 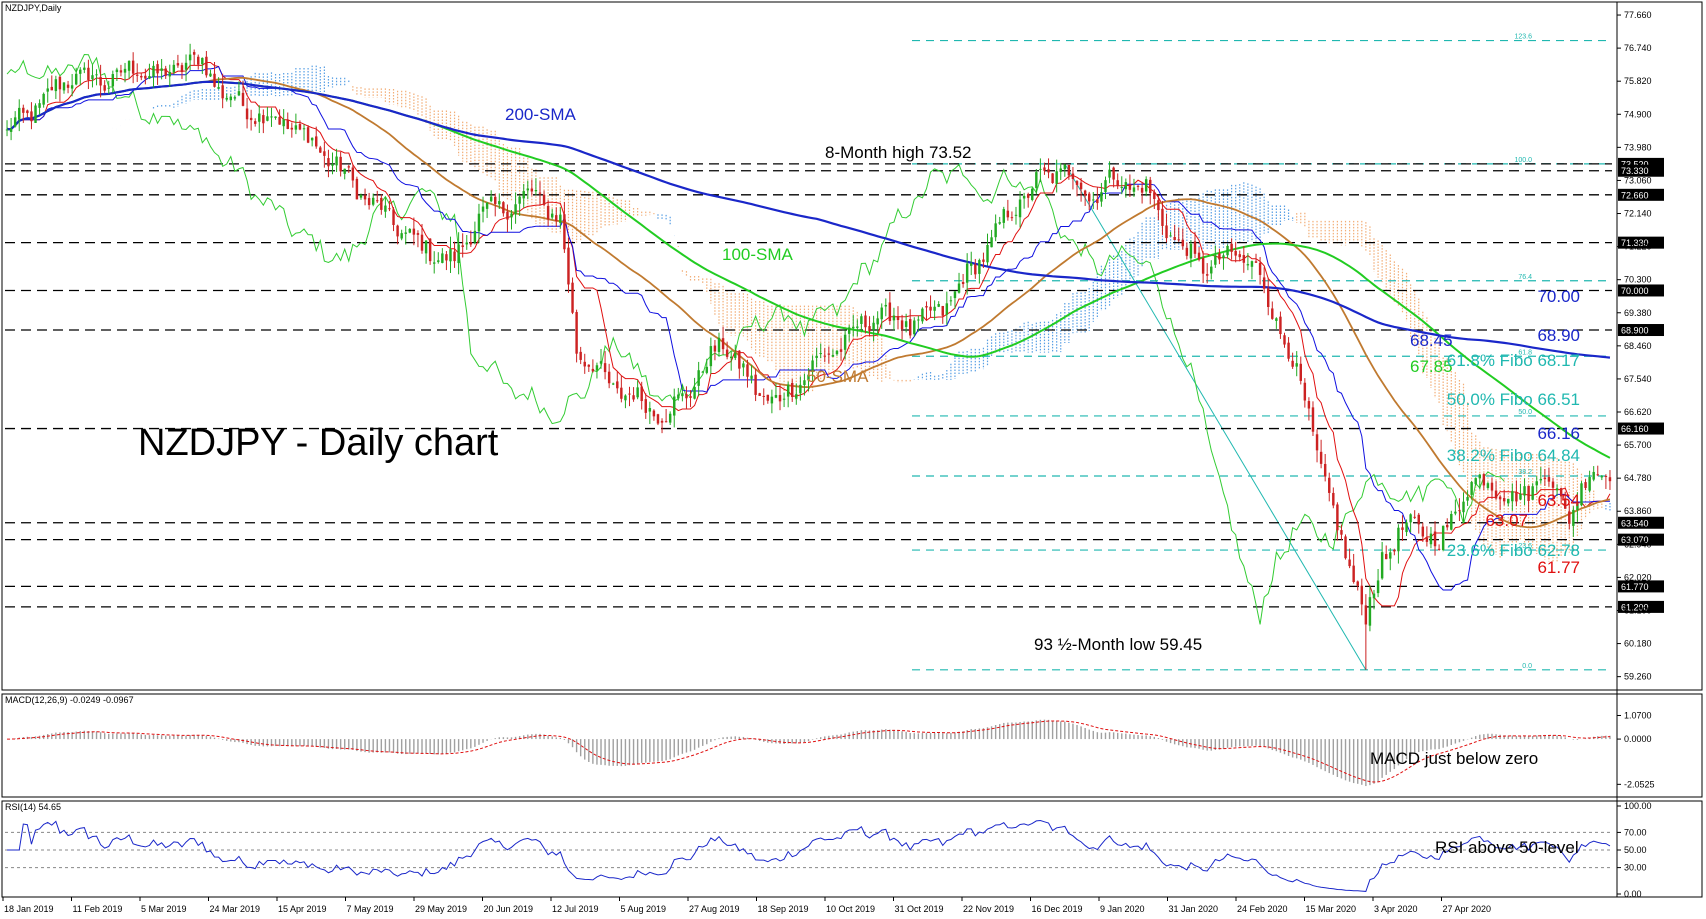 I want to click on time-tick-label: 27 Aug 2019, so click(x=714, y=909).